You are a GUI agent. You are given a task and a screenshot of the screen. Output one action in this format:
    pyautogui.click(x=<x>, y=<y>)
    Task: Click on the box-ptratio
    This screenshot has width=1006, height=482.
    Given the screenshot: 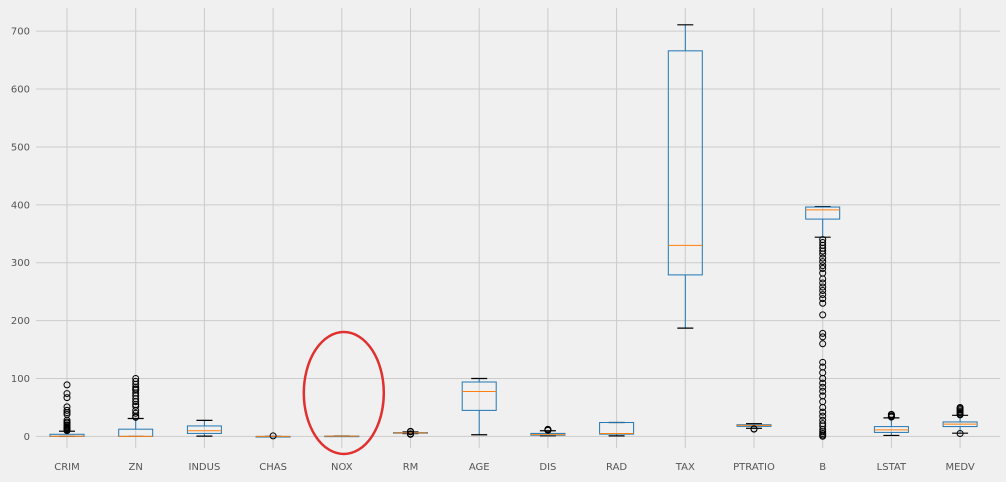 What is the action you would take?
    pyautogui.click(x=754, y=428)
    